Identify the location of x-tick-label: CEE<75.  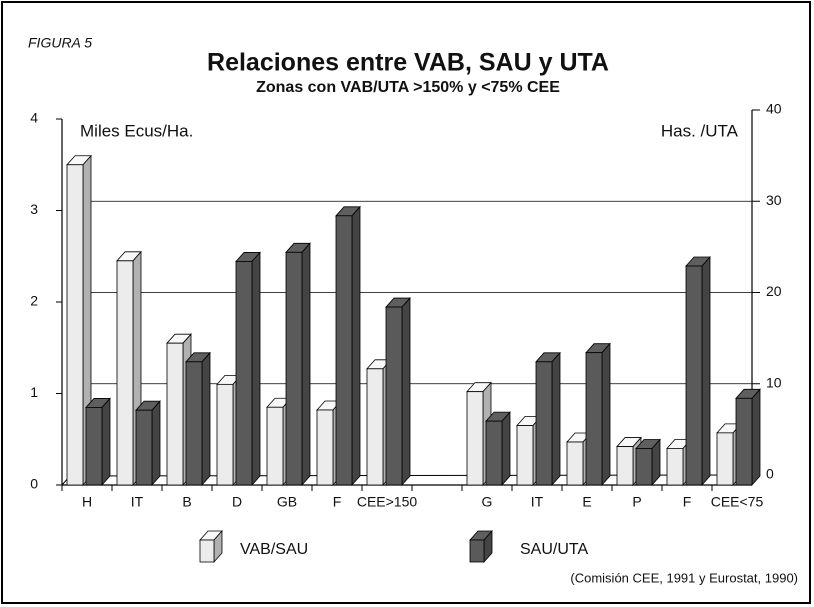
(737, 502).